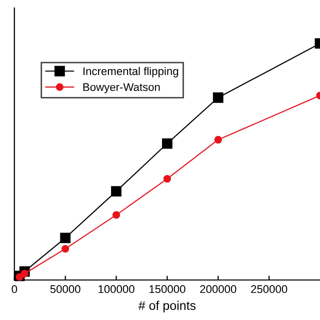 The height and width of the screenshot is (320, 320). I want to click on x-tick-label: 150000, so click(168, 289).